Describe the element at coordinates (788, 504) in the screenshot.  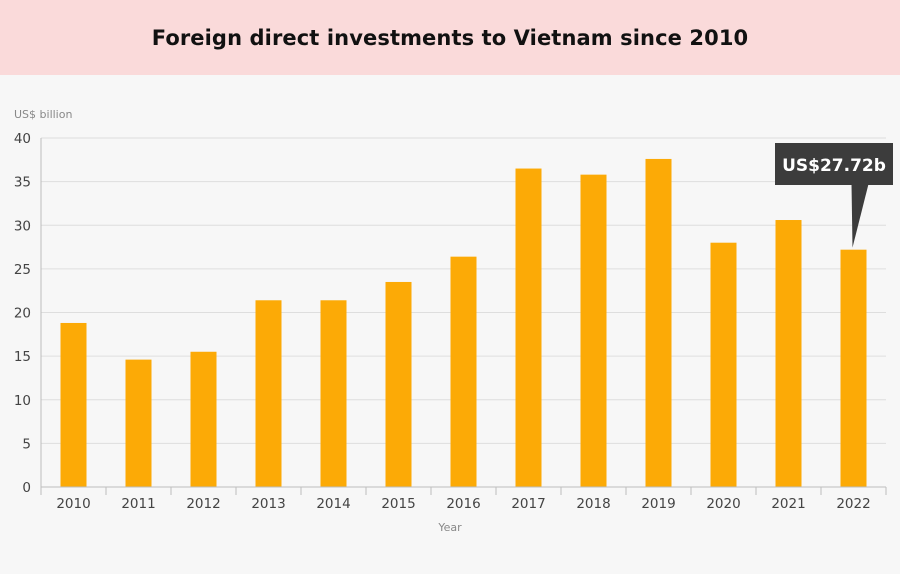
I see `x-tick-label: 2021` at that location.